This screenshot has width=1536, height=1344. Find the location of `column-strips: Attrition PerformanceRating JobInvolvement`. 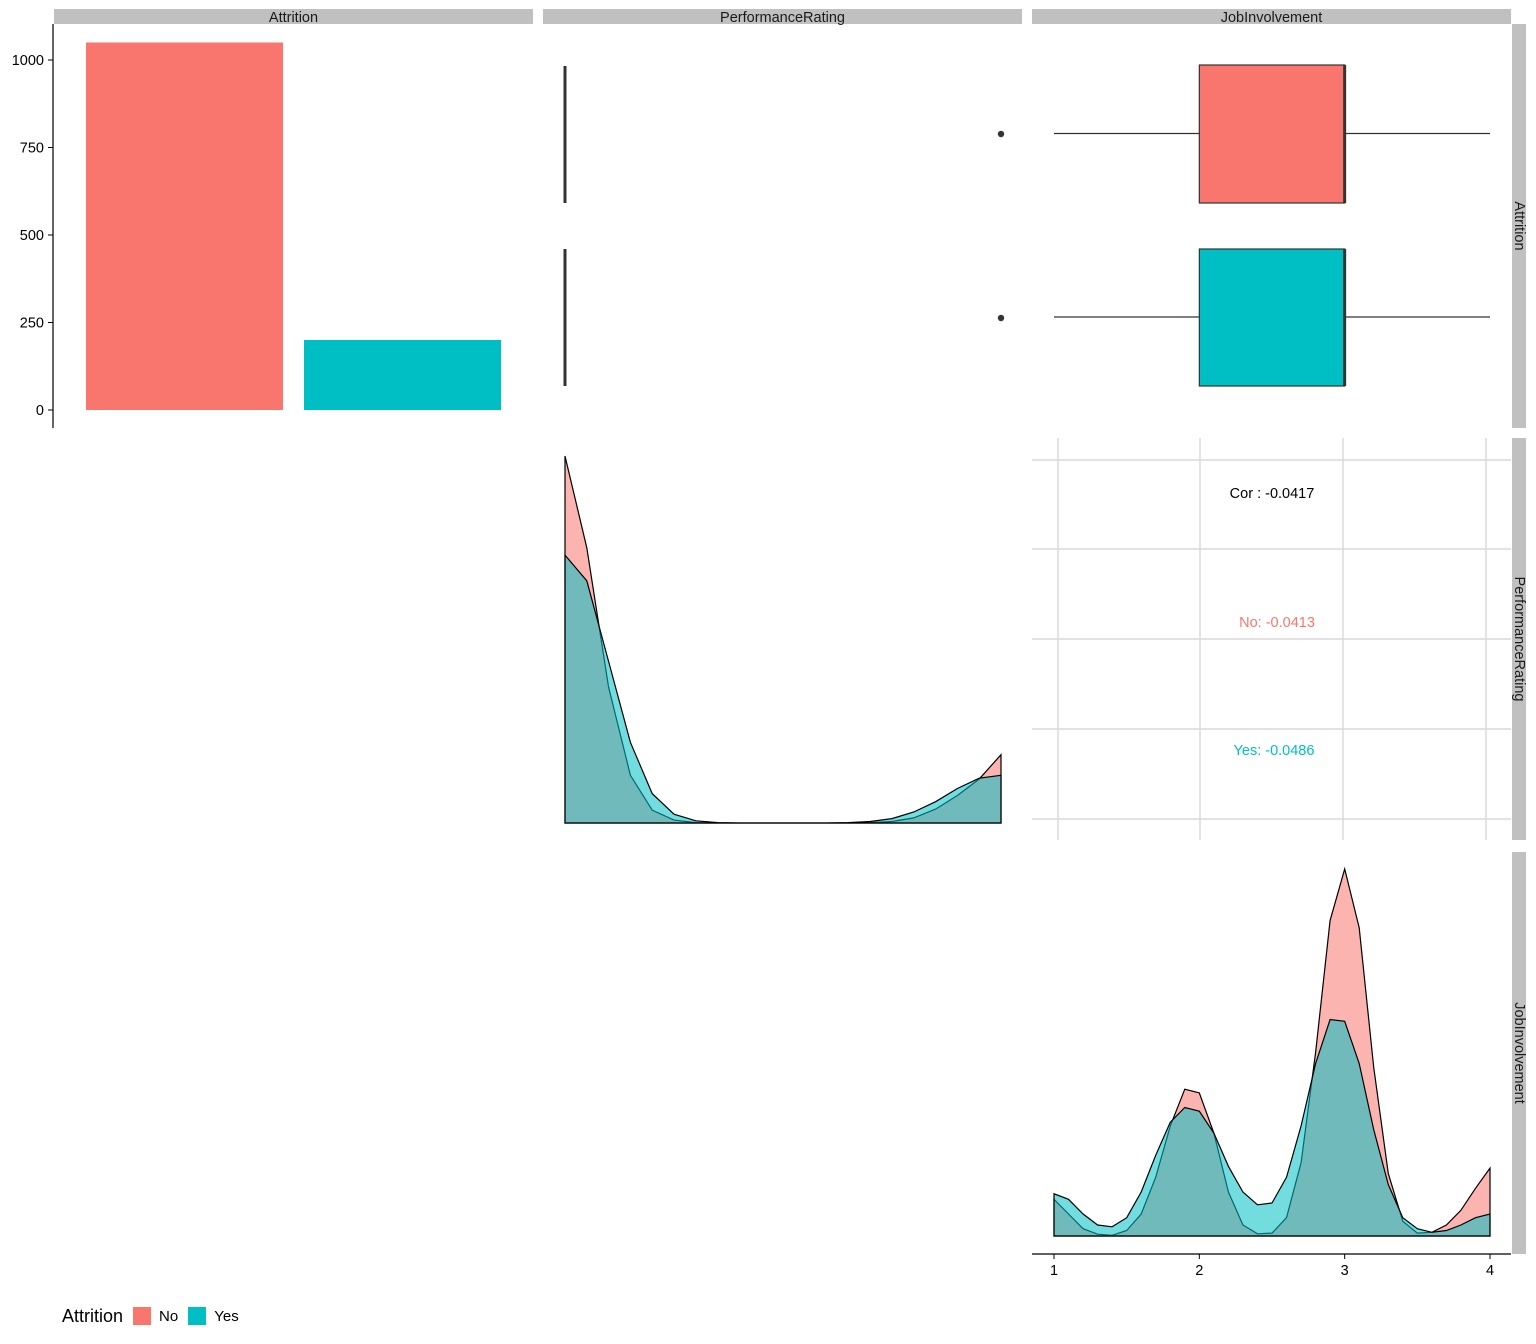

column-strips: Attrition PerformanceRating JobInvolvement is located at coordinates (782, 17).